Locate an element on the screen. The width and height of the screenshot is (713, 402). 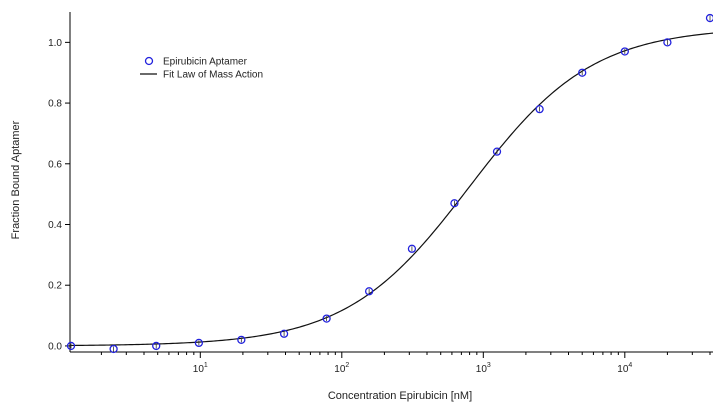
x-tick-label: 10⁴ is located at coordinates (624, 368).